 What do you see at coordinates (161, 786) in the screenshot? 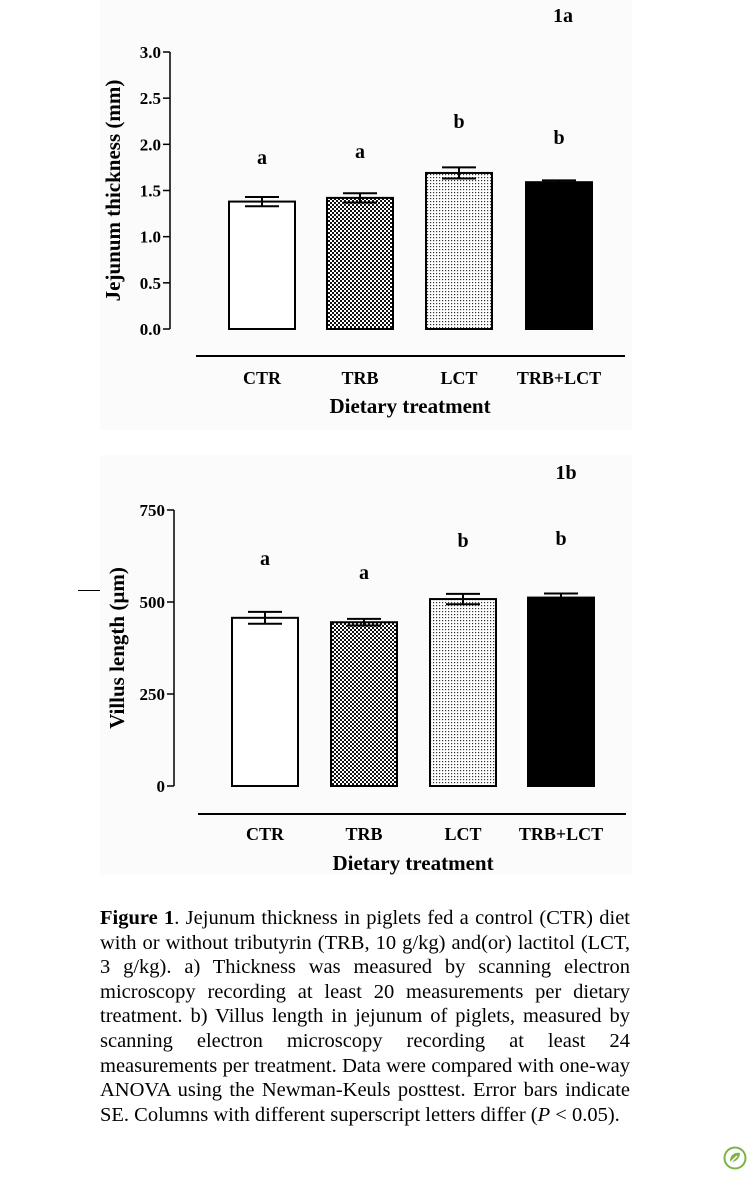
I see `y-tick-label: 0` at bounding box center [161, 786].